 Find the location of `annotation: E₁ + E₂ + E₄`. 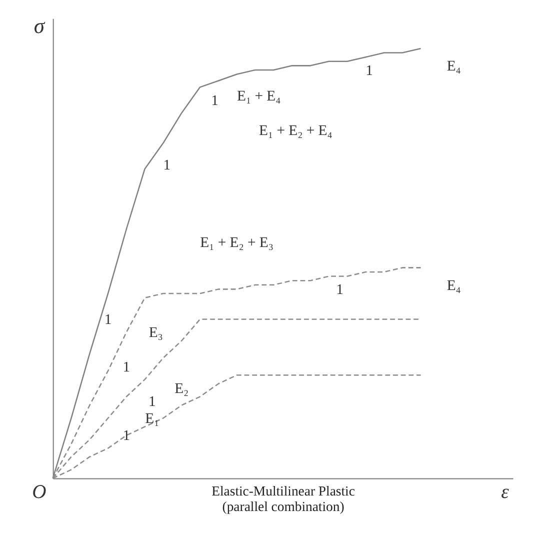

annotation: E₁ + E₂ + E₄ is located at coordinates (295, 131).